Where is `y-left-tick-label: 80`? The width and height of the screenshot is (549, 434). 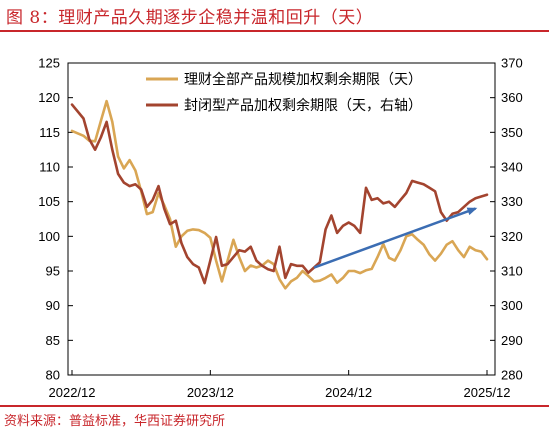 y-left-tick-label: 80 is located at coordinates (53, 375).